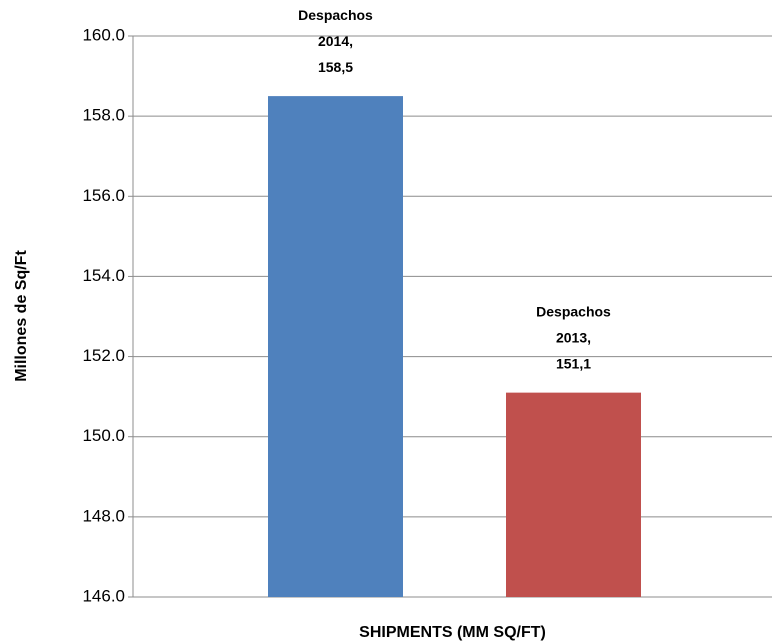  What do you see at coordinates (103, 355) in the screenshot?
I see `y-tick-label: 152.0` at bounding box center [103, 355].